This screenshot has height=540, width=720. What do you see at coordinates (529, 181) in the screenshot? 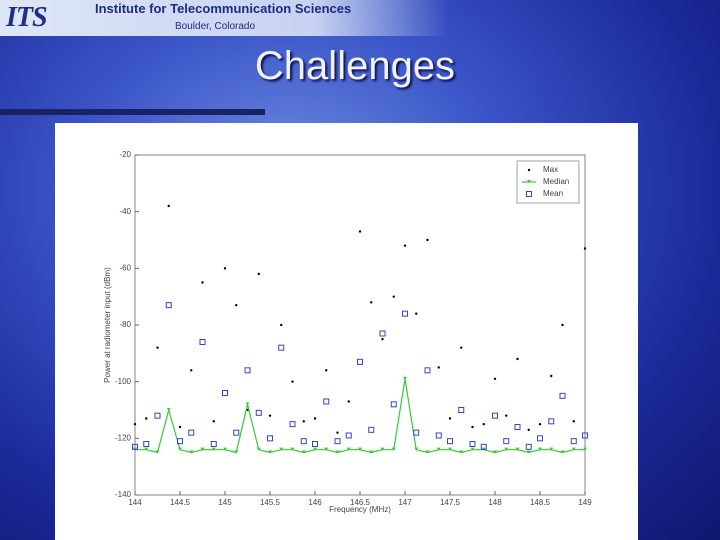
I see `legend-swatch` at bounding box center [529, 181].